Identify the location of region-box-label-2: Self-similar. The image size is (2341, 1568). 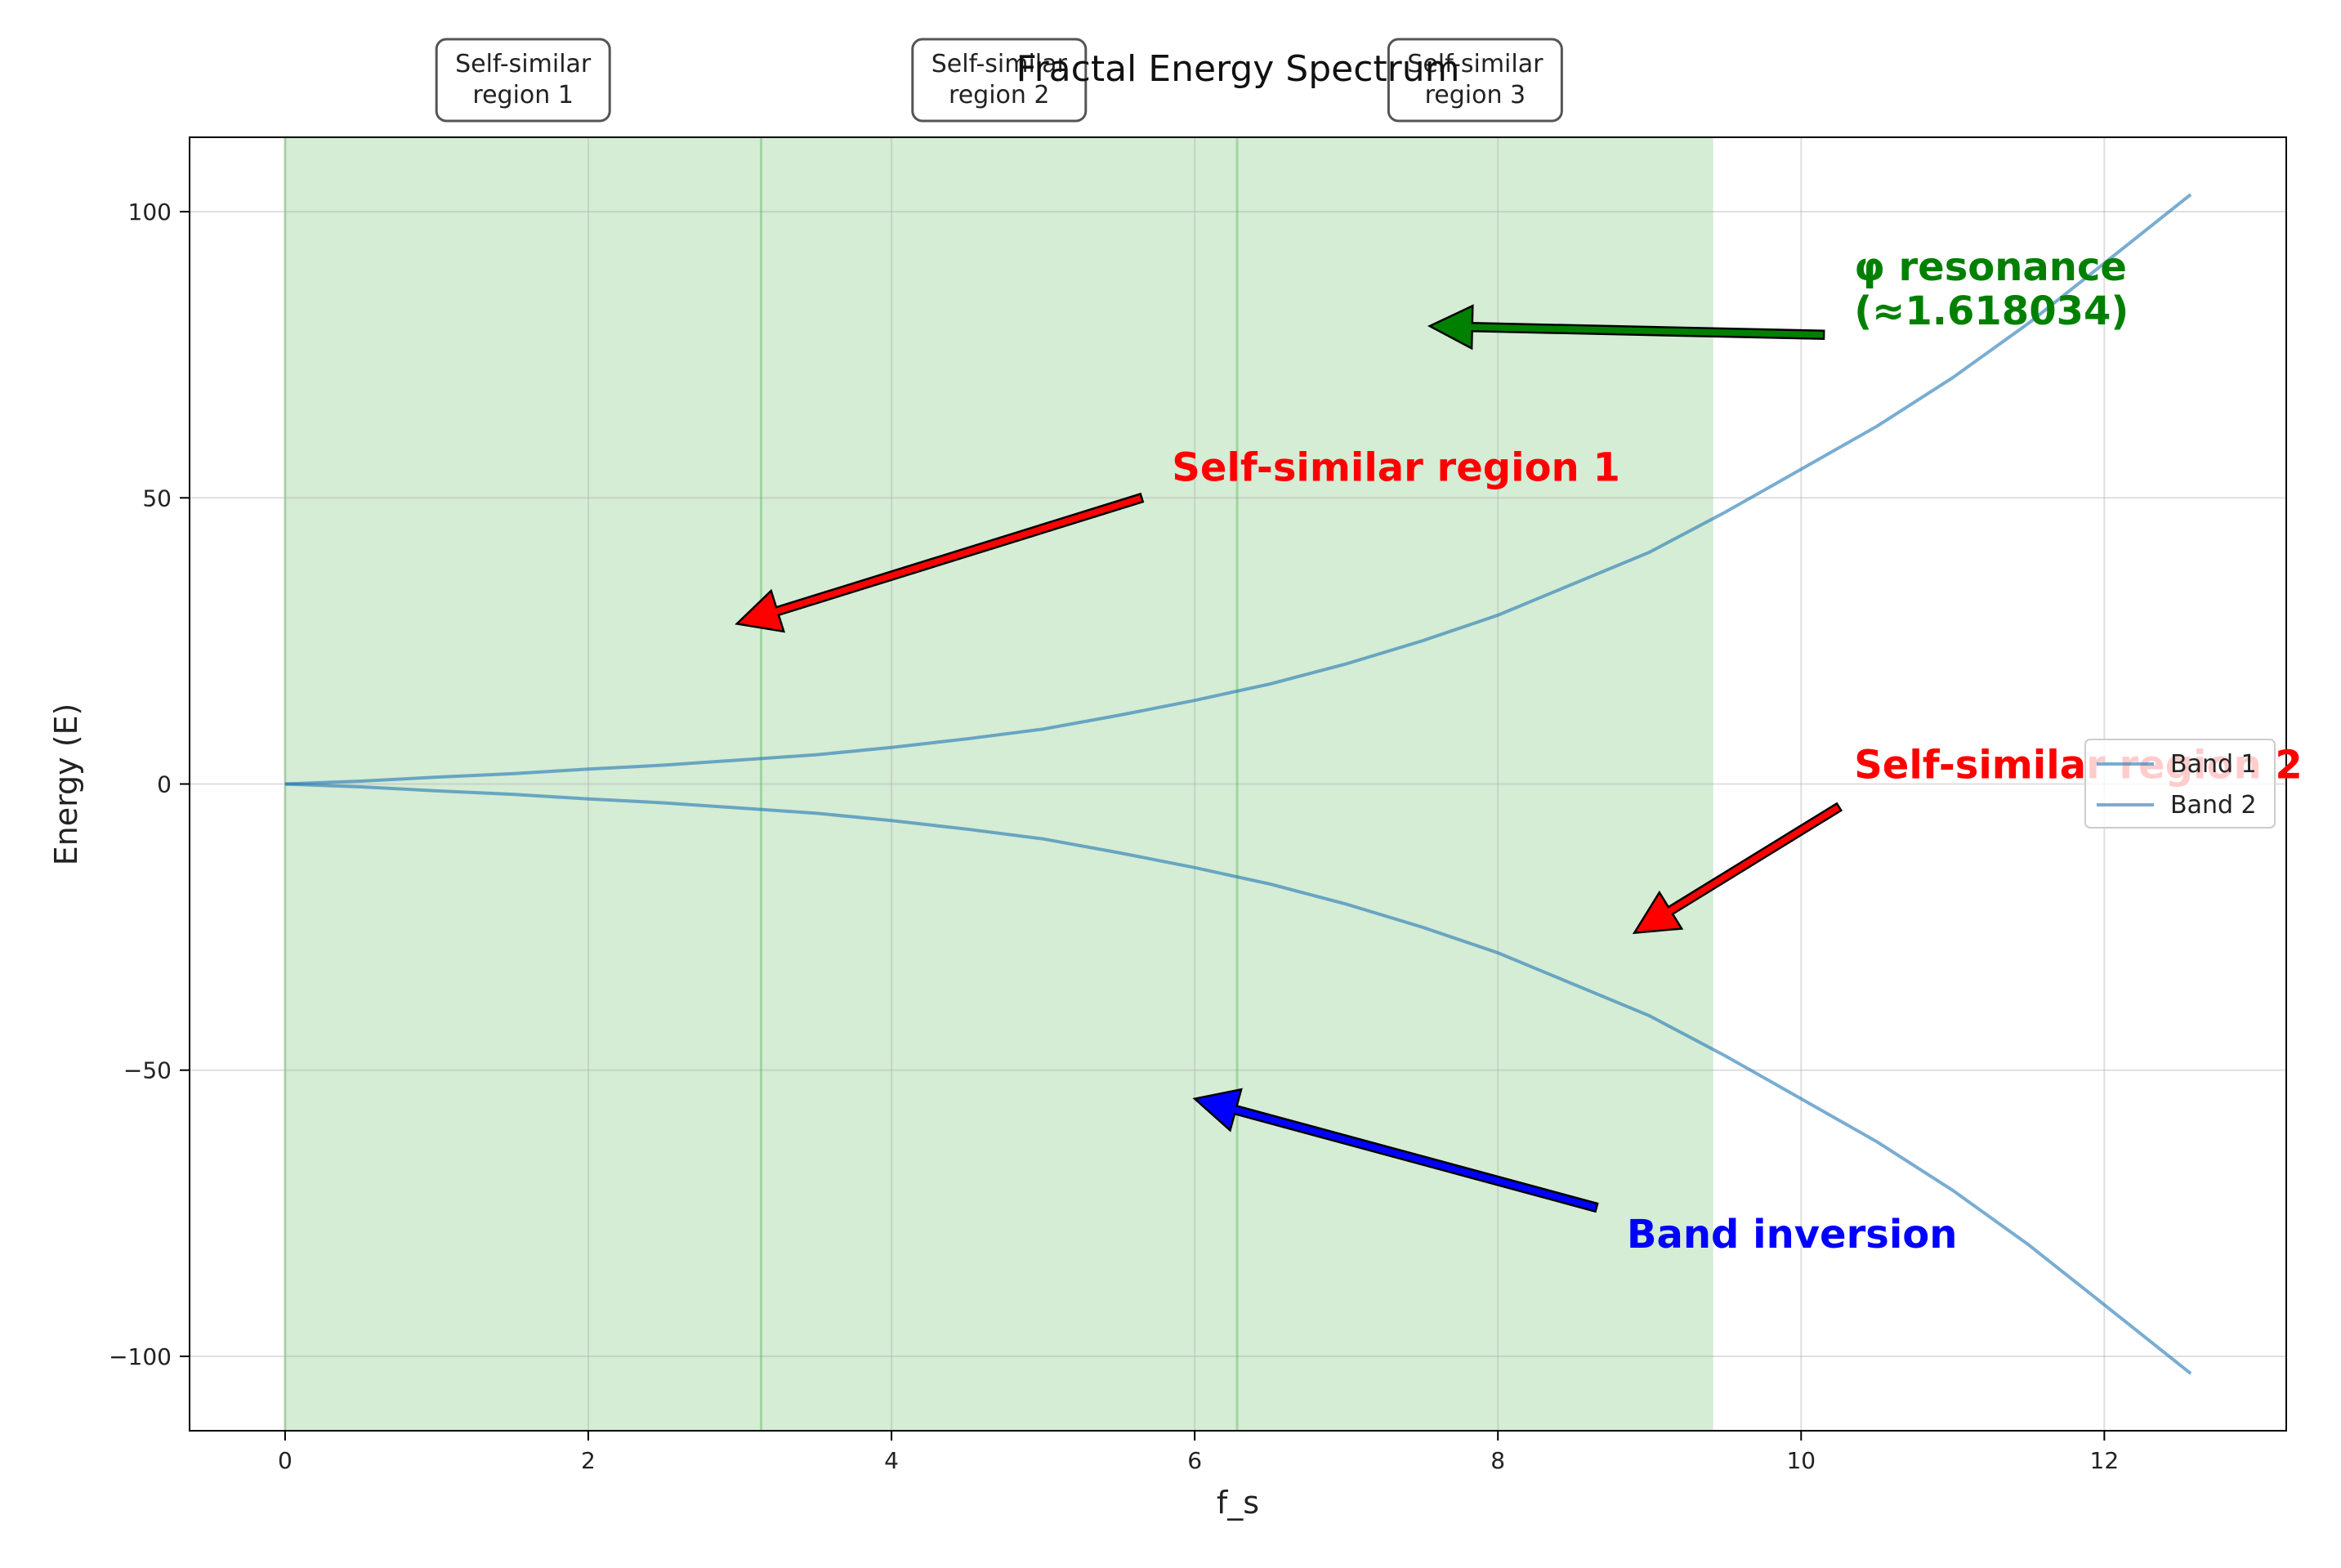
(999, 64).